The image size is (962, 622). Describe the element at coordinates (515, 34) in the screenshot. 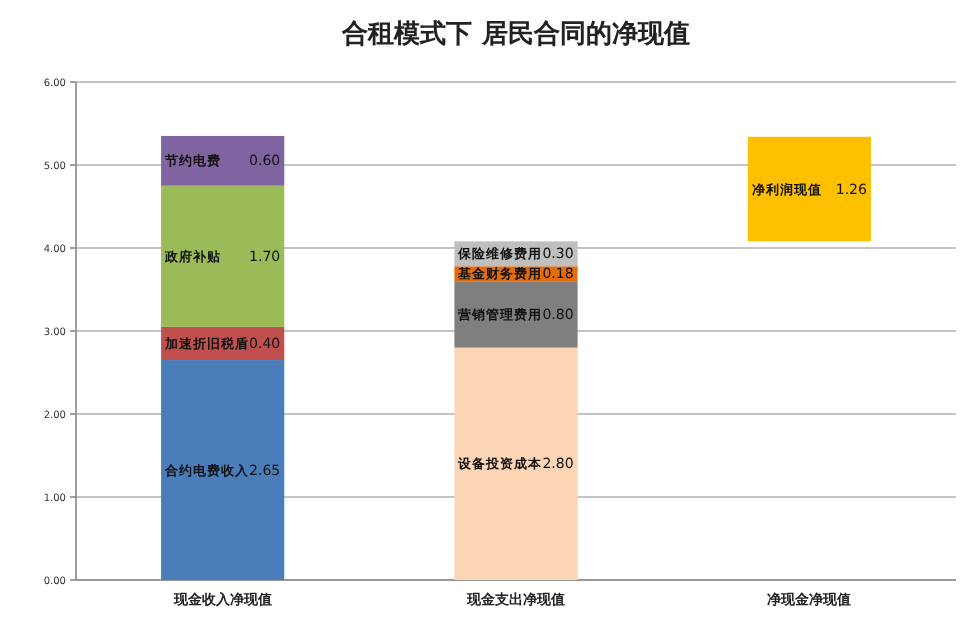

I see `chart-title: 合租模式下 居民合同的净现值` at that location.